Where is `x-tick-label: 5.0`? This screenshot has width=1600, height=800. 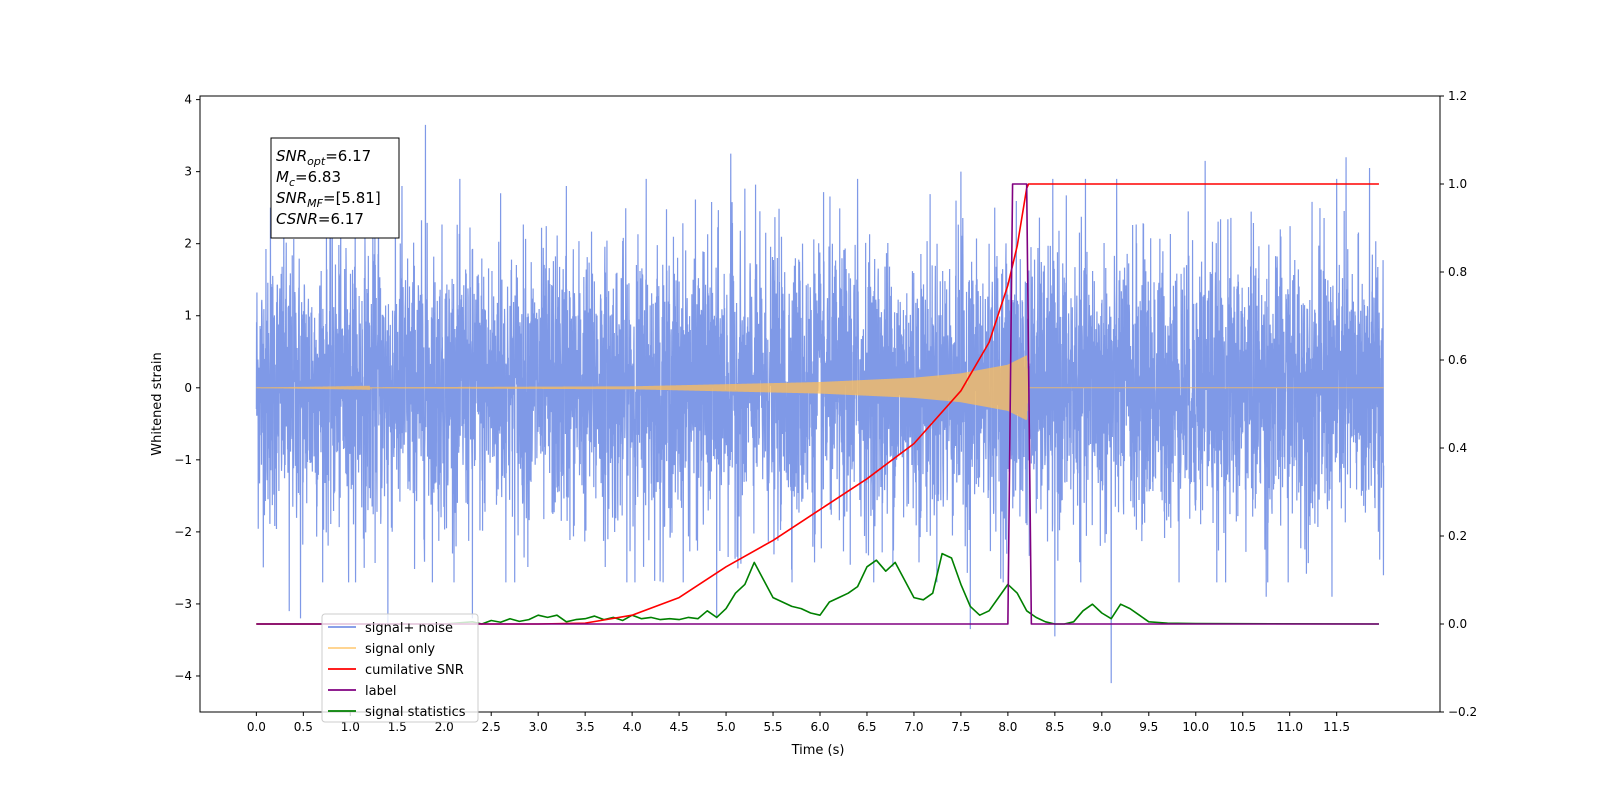 x-tick-label: 5.0 is located at coordinates (726, 727).